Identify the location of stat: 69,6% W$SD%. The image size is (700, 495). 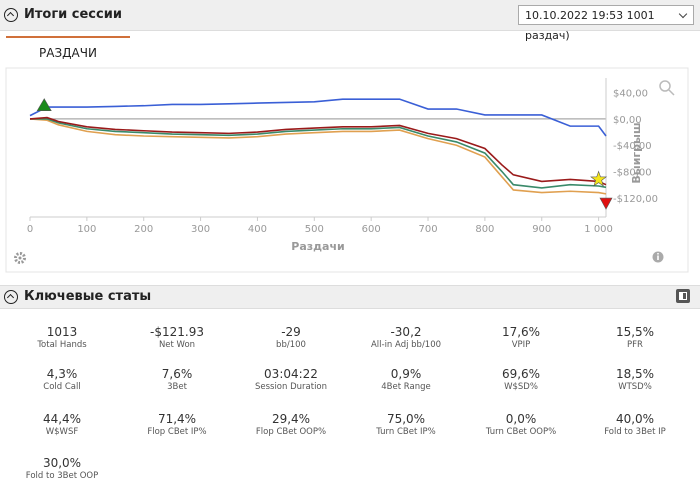
(521, 379).